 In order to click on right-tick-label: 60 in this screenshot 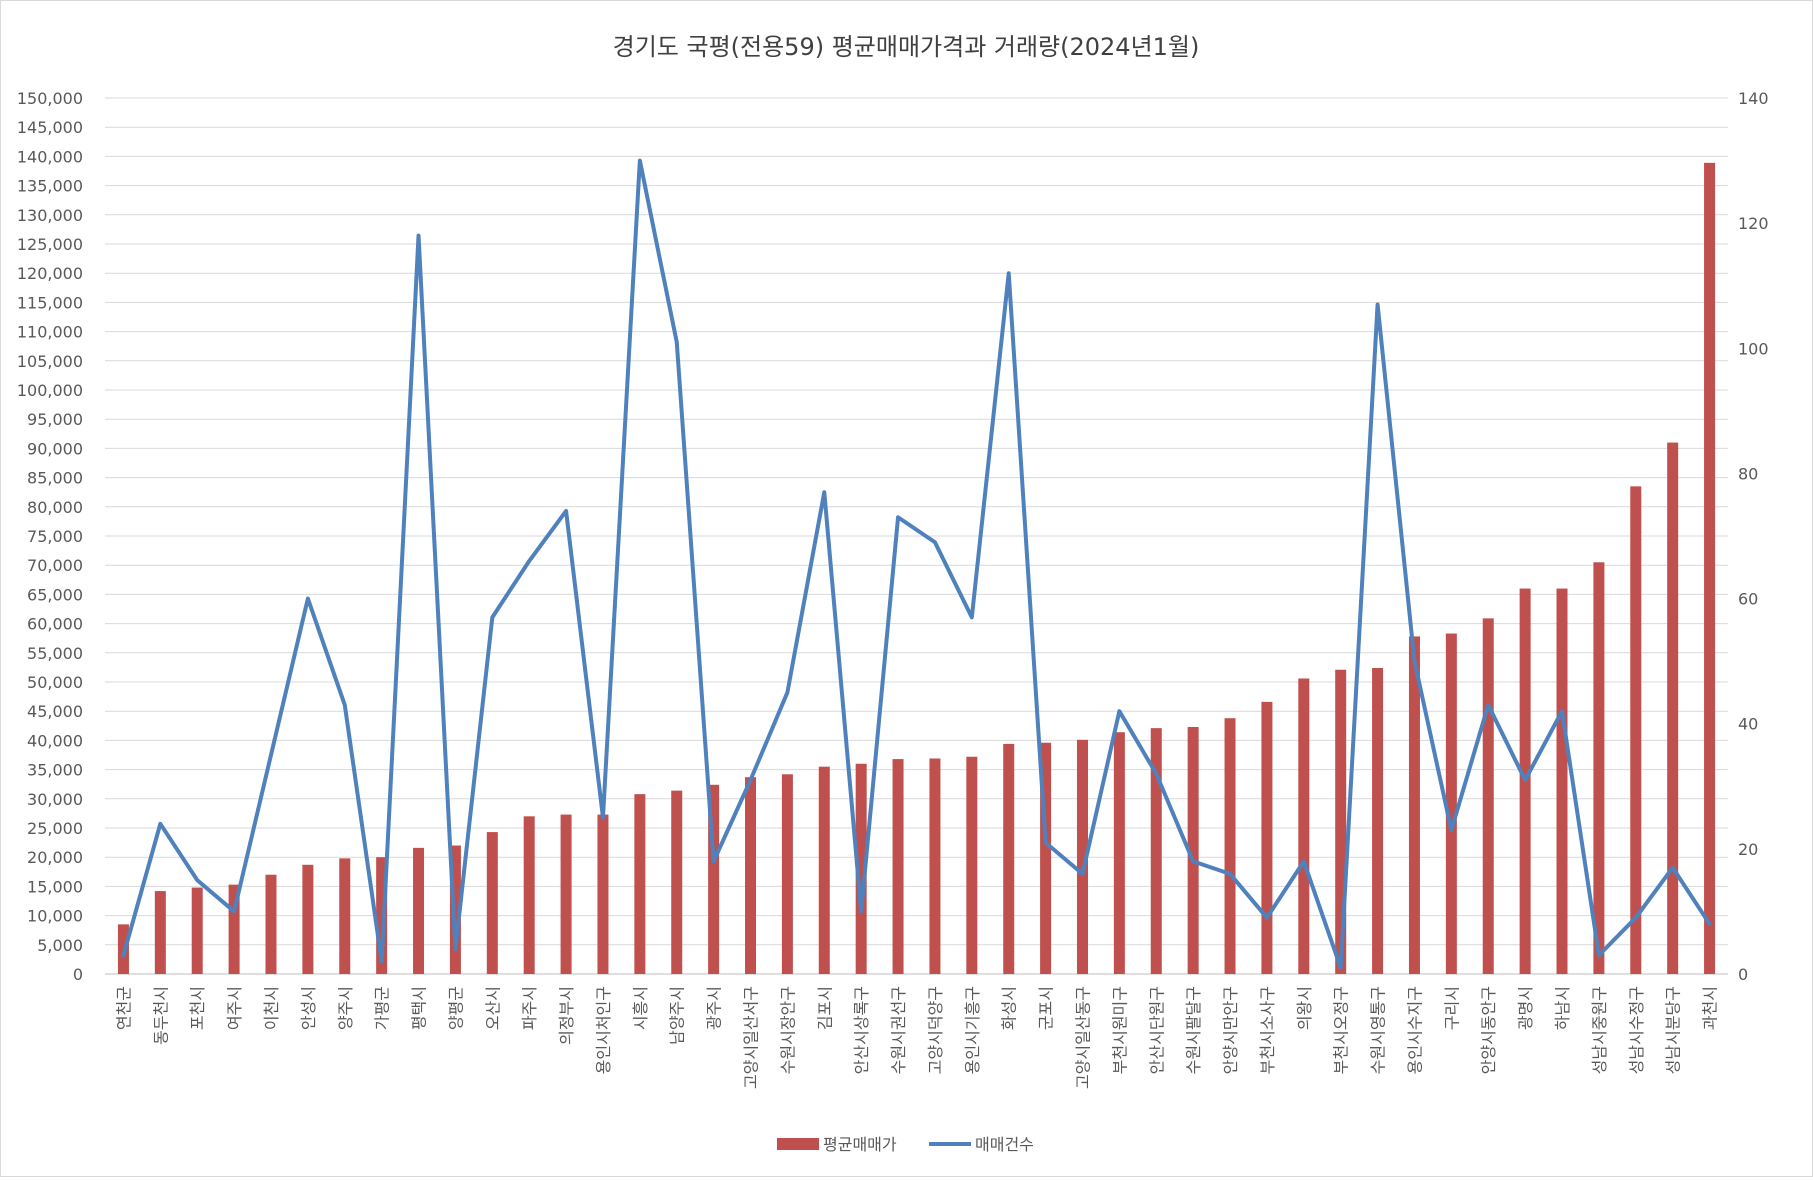, I will do `click(1748, 599)`.